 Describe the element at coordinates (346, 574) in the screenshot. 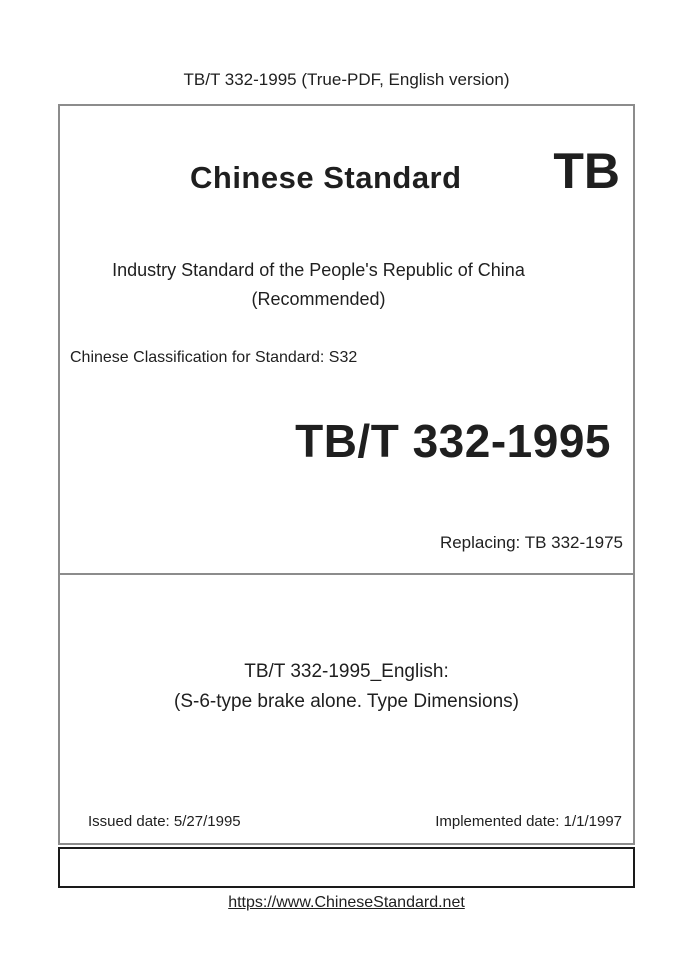

I see `section-divider` at that location.